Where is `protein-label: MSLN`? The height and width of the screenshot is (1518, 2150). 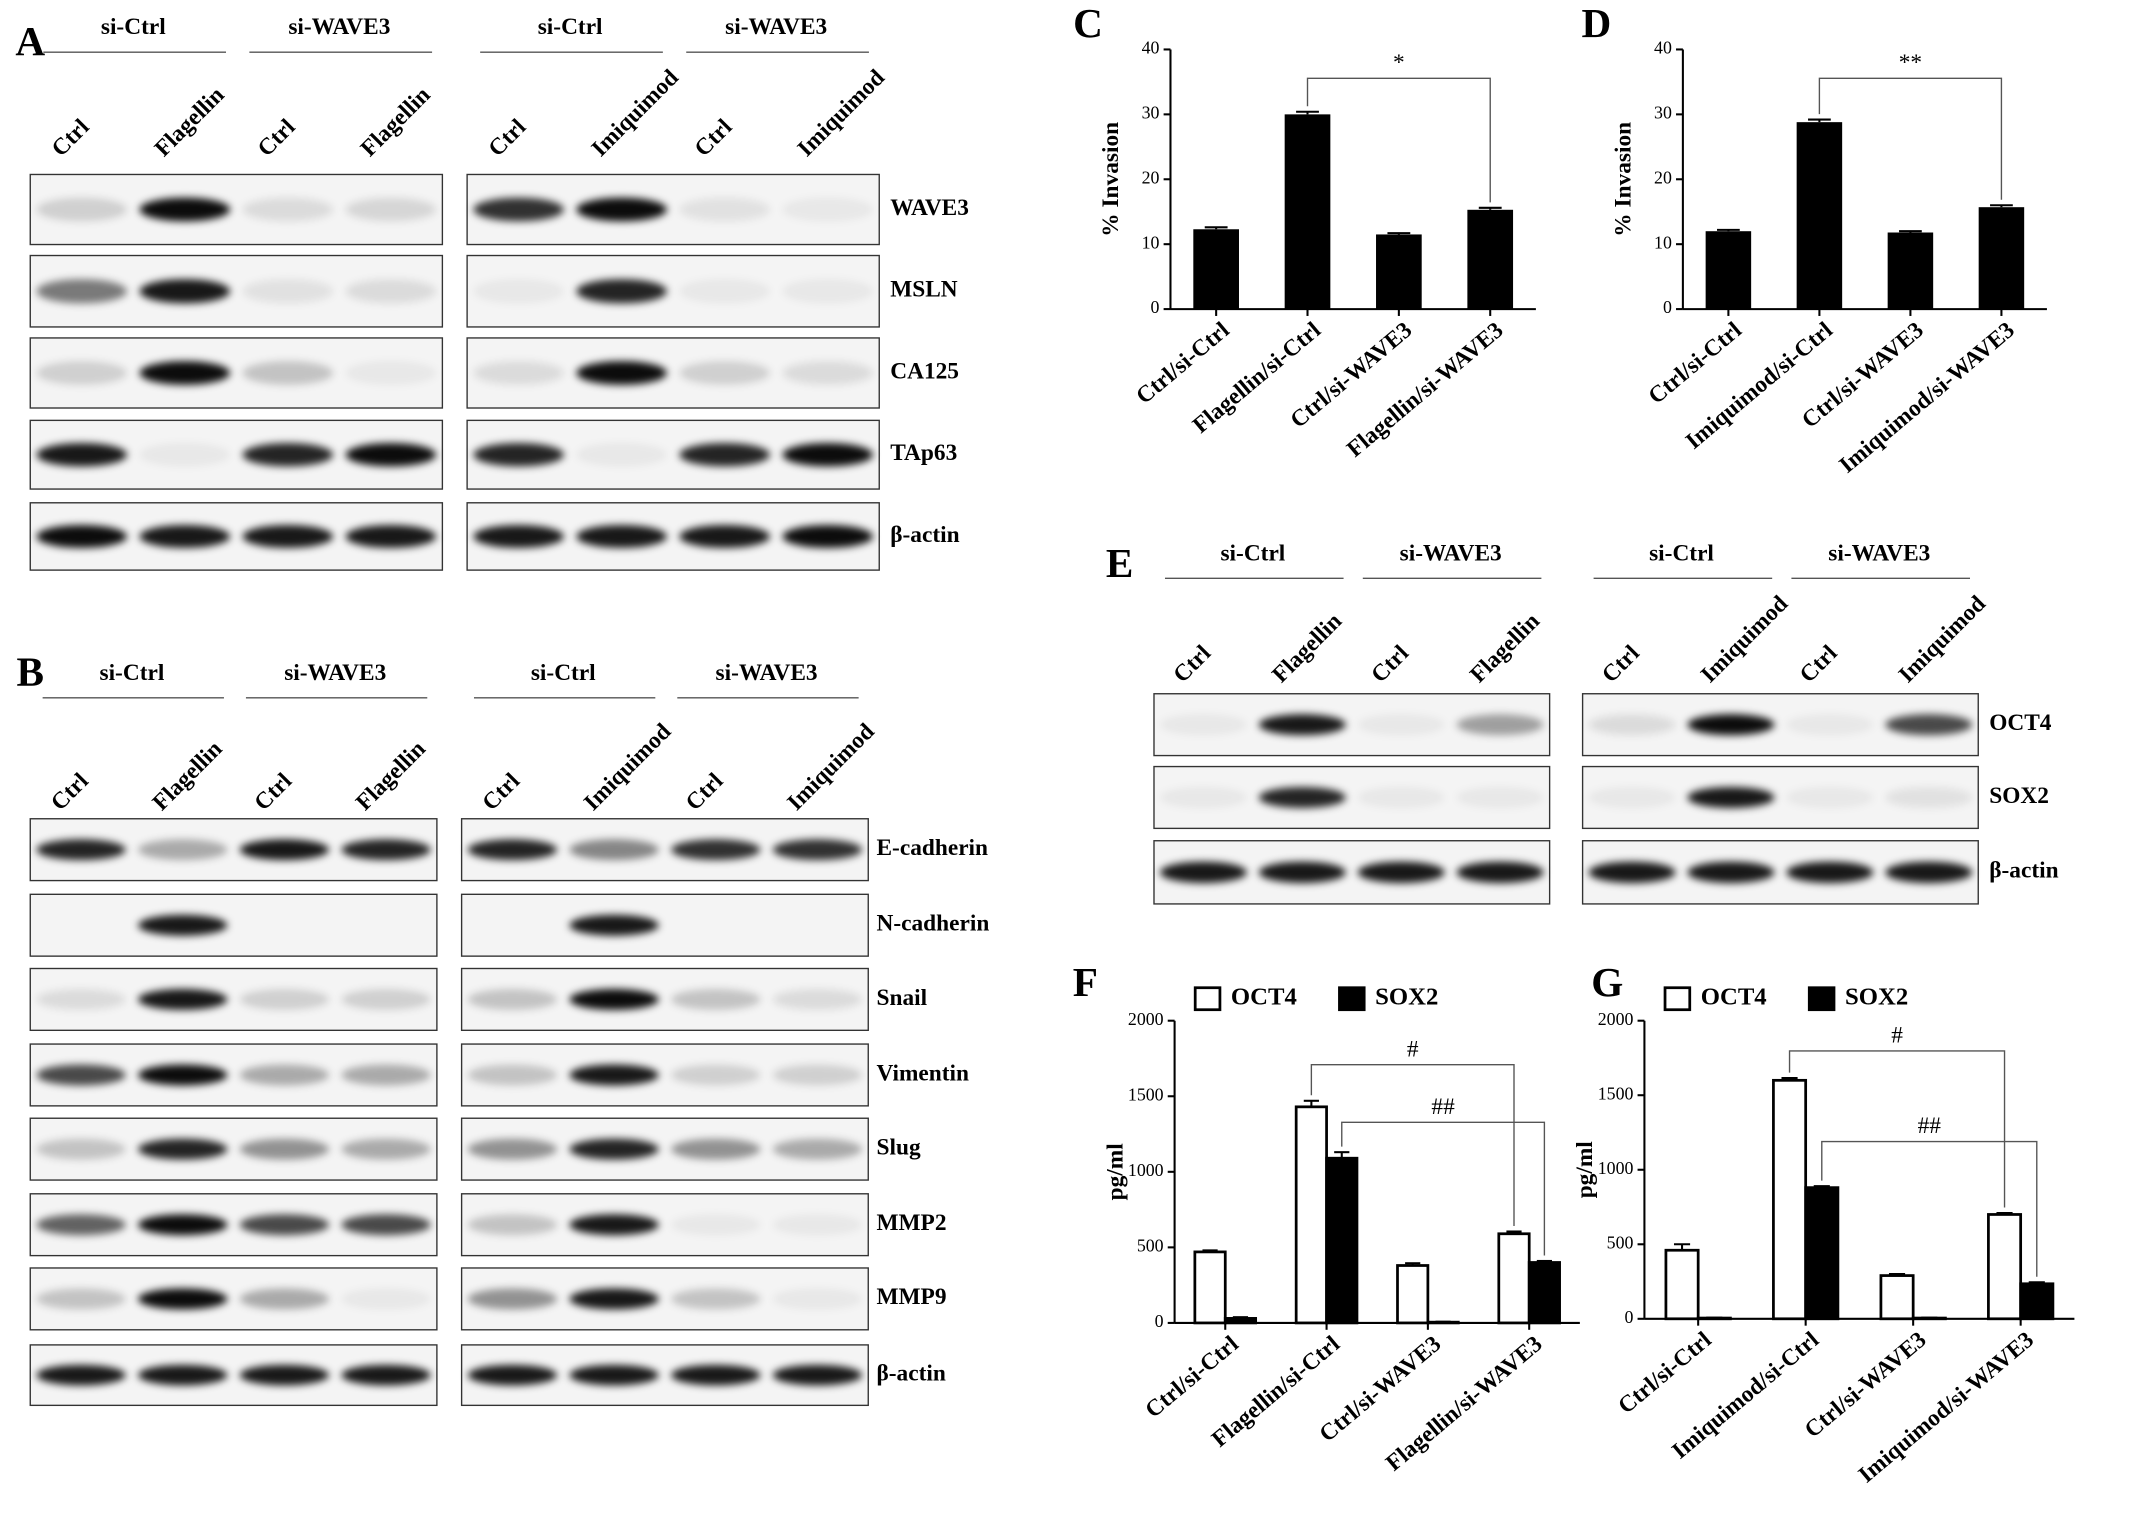
protein-label: MSLN is located at coordinates (924, 290).